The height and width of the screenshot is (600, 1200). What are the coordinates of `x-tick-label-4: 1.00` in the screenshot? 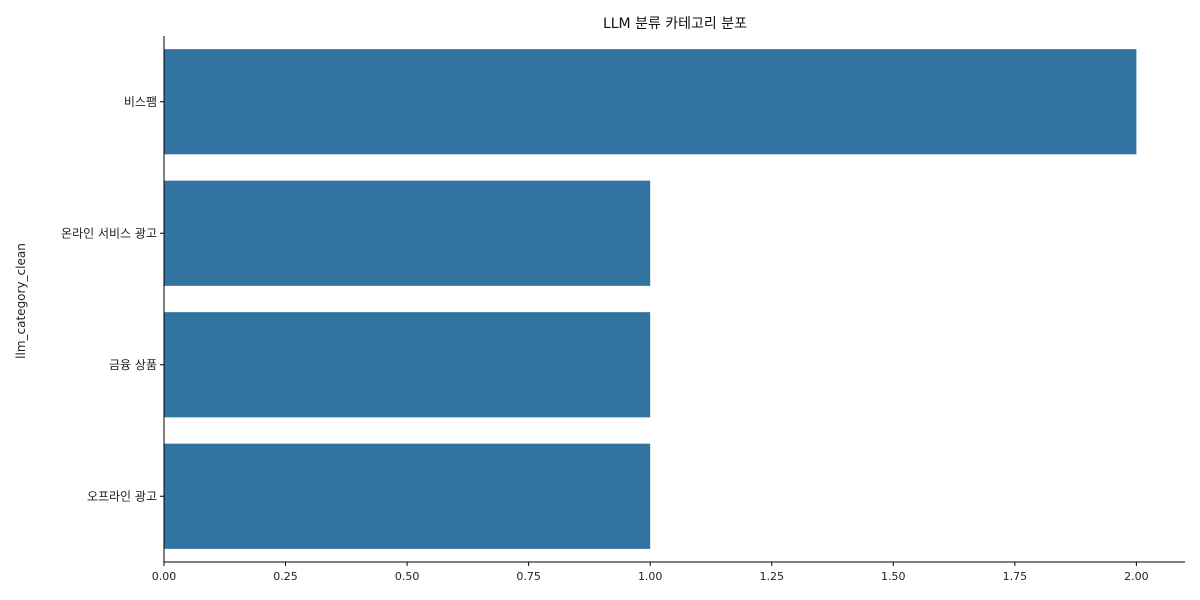 It's located at (650, 576).